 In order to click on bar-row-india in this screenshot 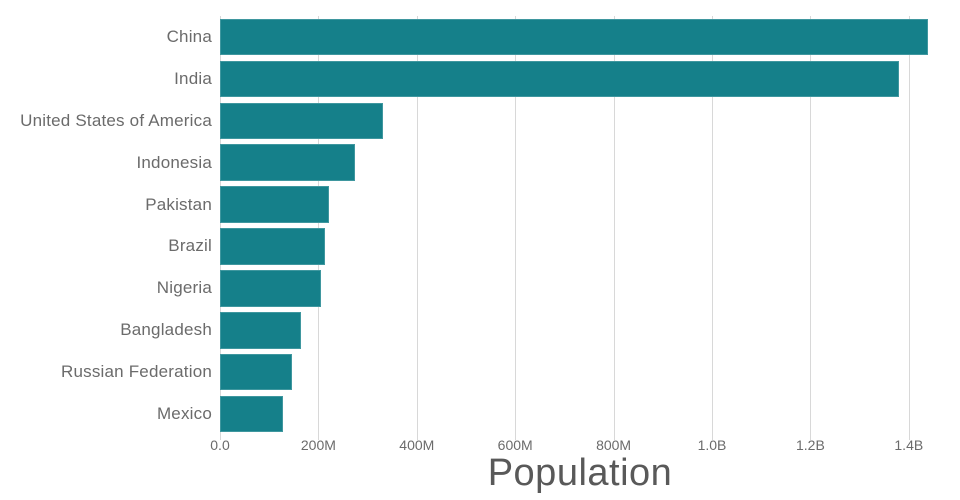, I will do `click(589, 79)`.